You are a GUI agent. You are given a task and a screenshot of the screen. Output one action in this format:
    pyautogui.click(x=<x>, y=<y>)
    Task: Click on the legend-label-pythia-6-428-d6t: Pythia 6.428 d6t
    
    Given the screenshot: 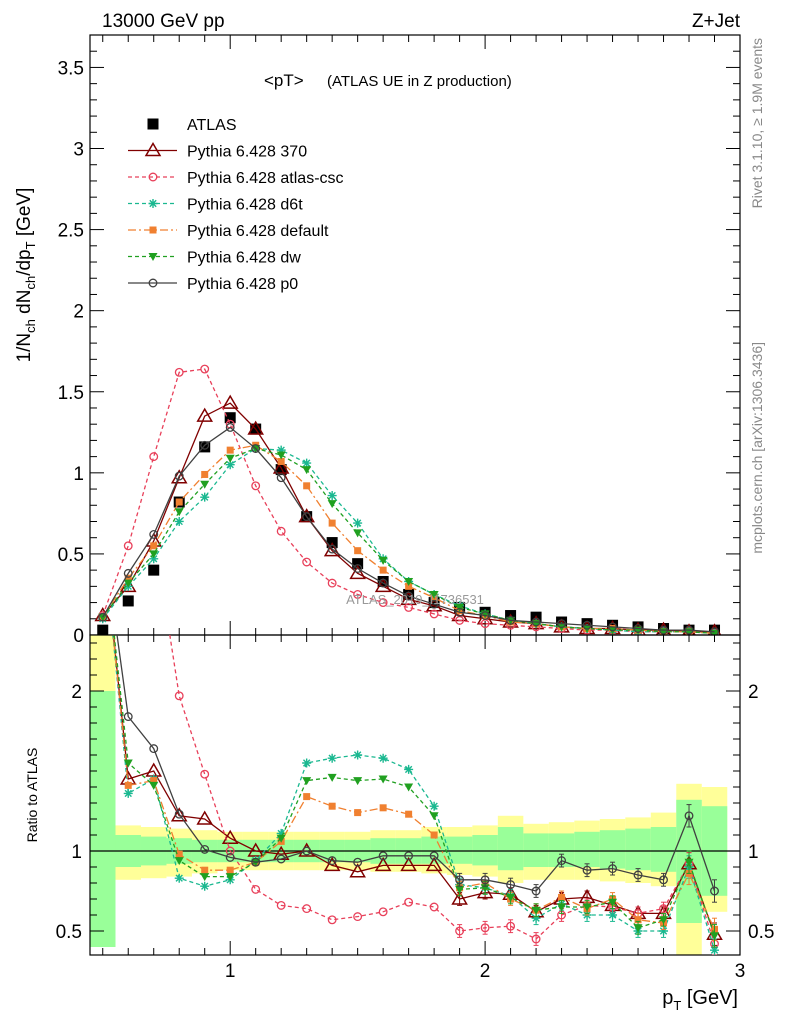 What is the action you would take?
    pyautogui.click(x=245, y=205)
    